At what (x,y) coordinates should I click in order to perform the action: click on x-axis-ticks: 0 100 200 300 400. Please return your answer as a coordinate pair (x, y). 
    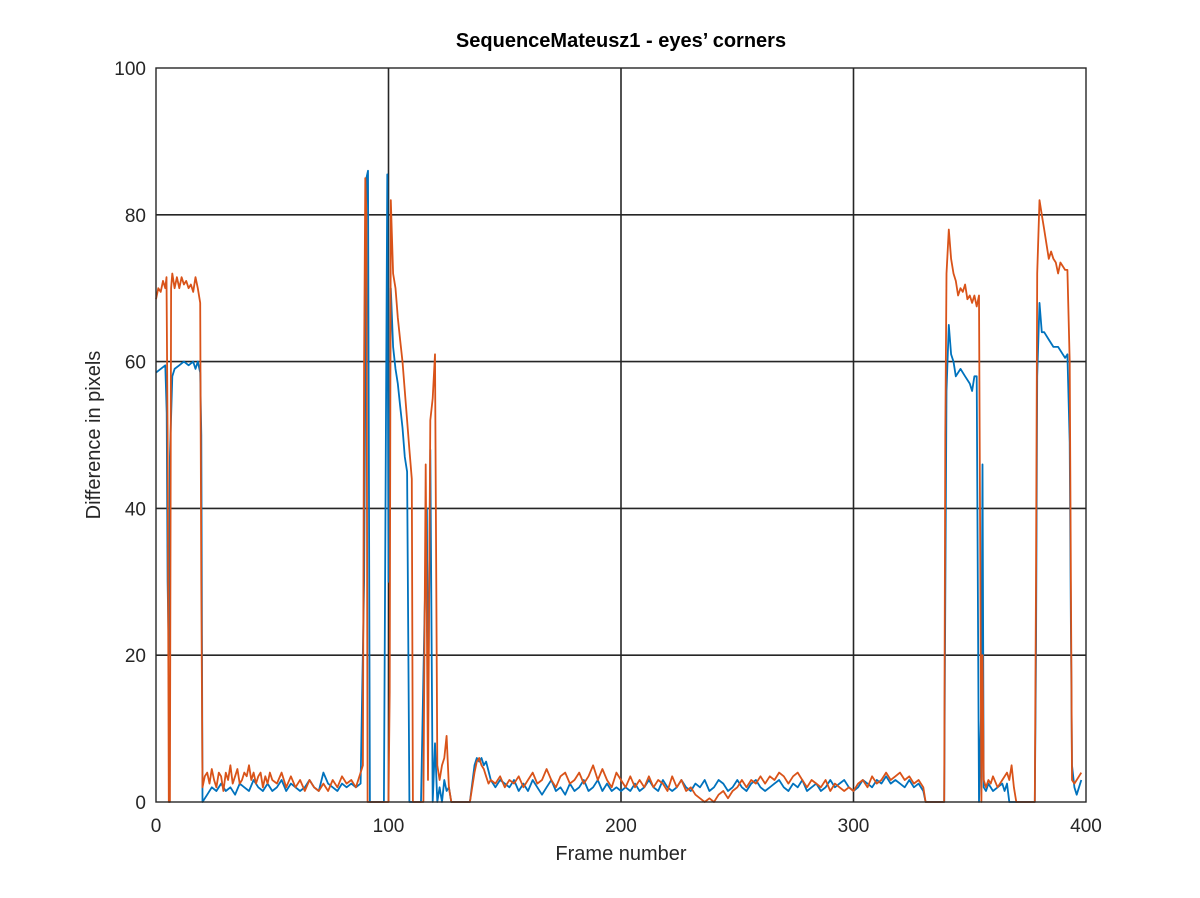
    Looking at the image, I should click on (626, 826).